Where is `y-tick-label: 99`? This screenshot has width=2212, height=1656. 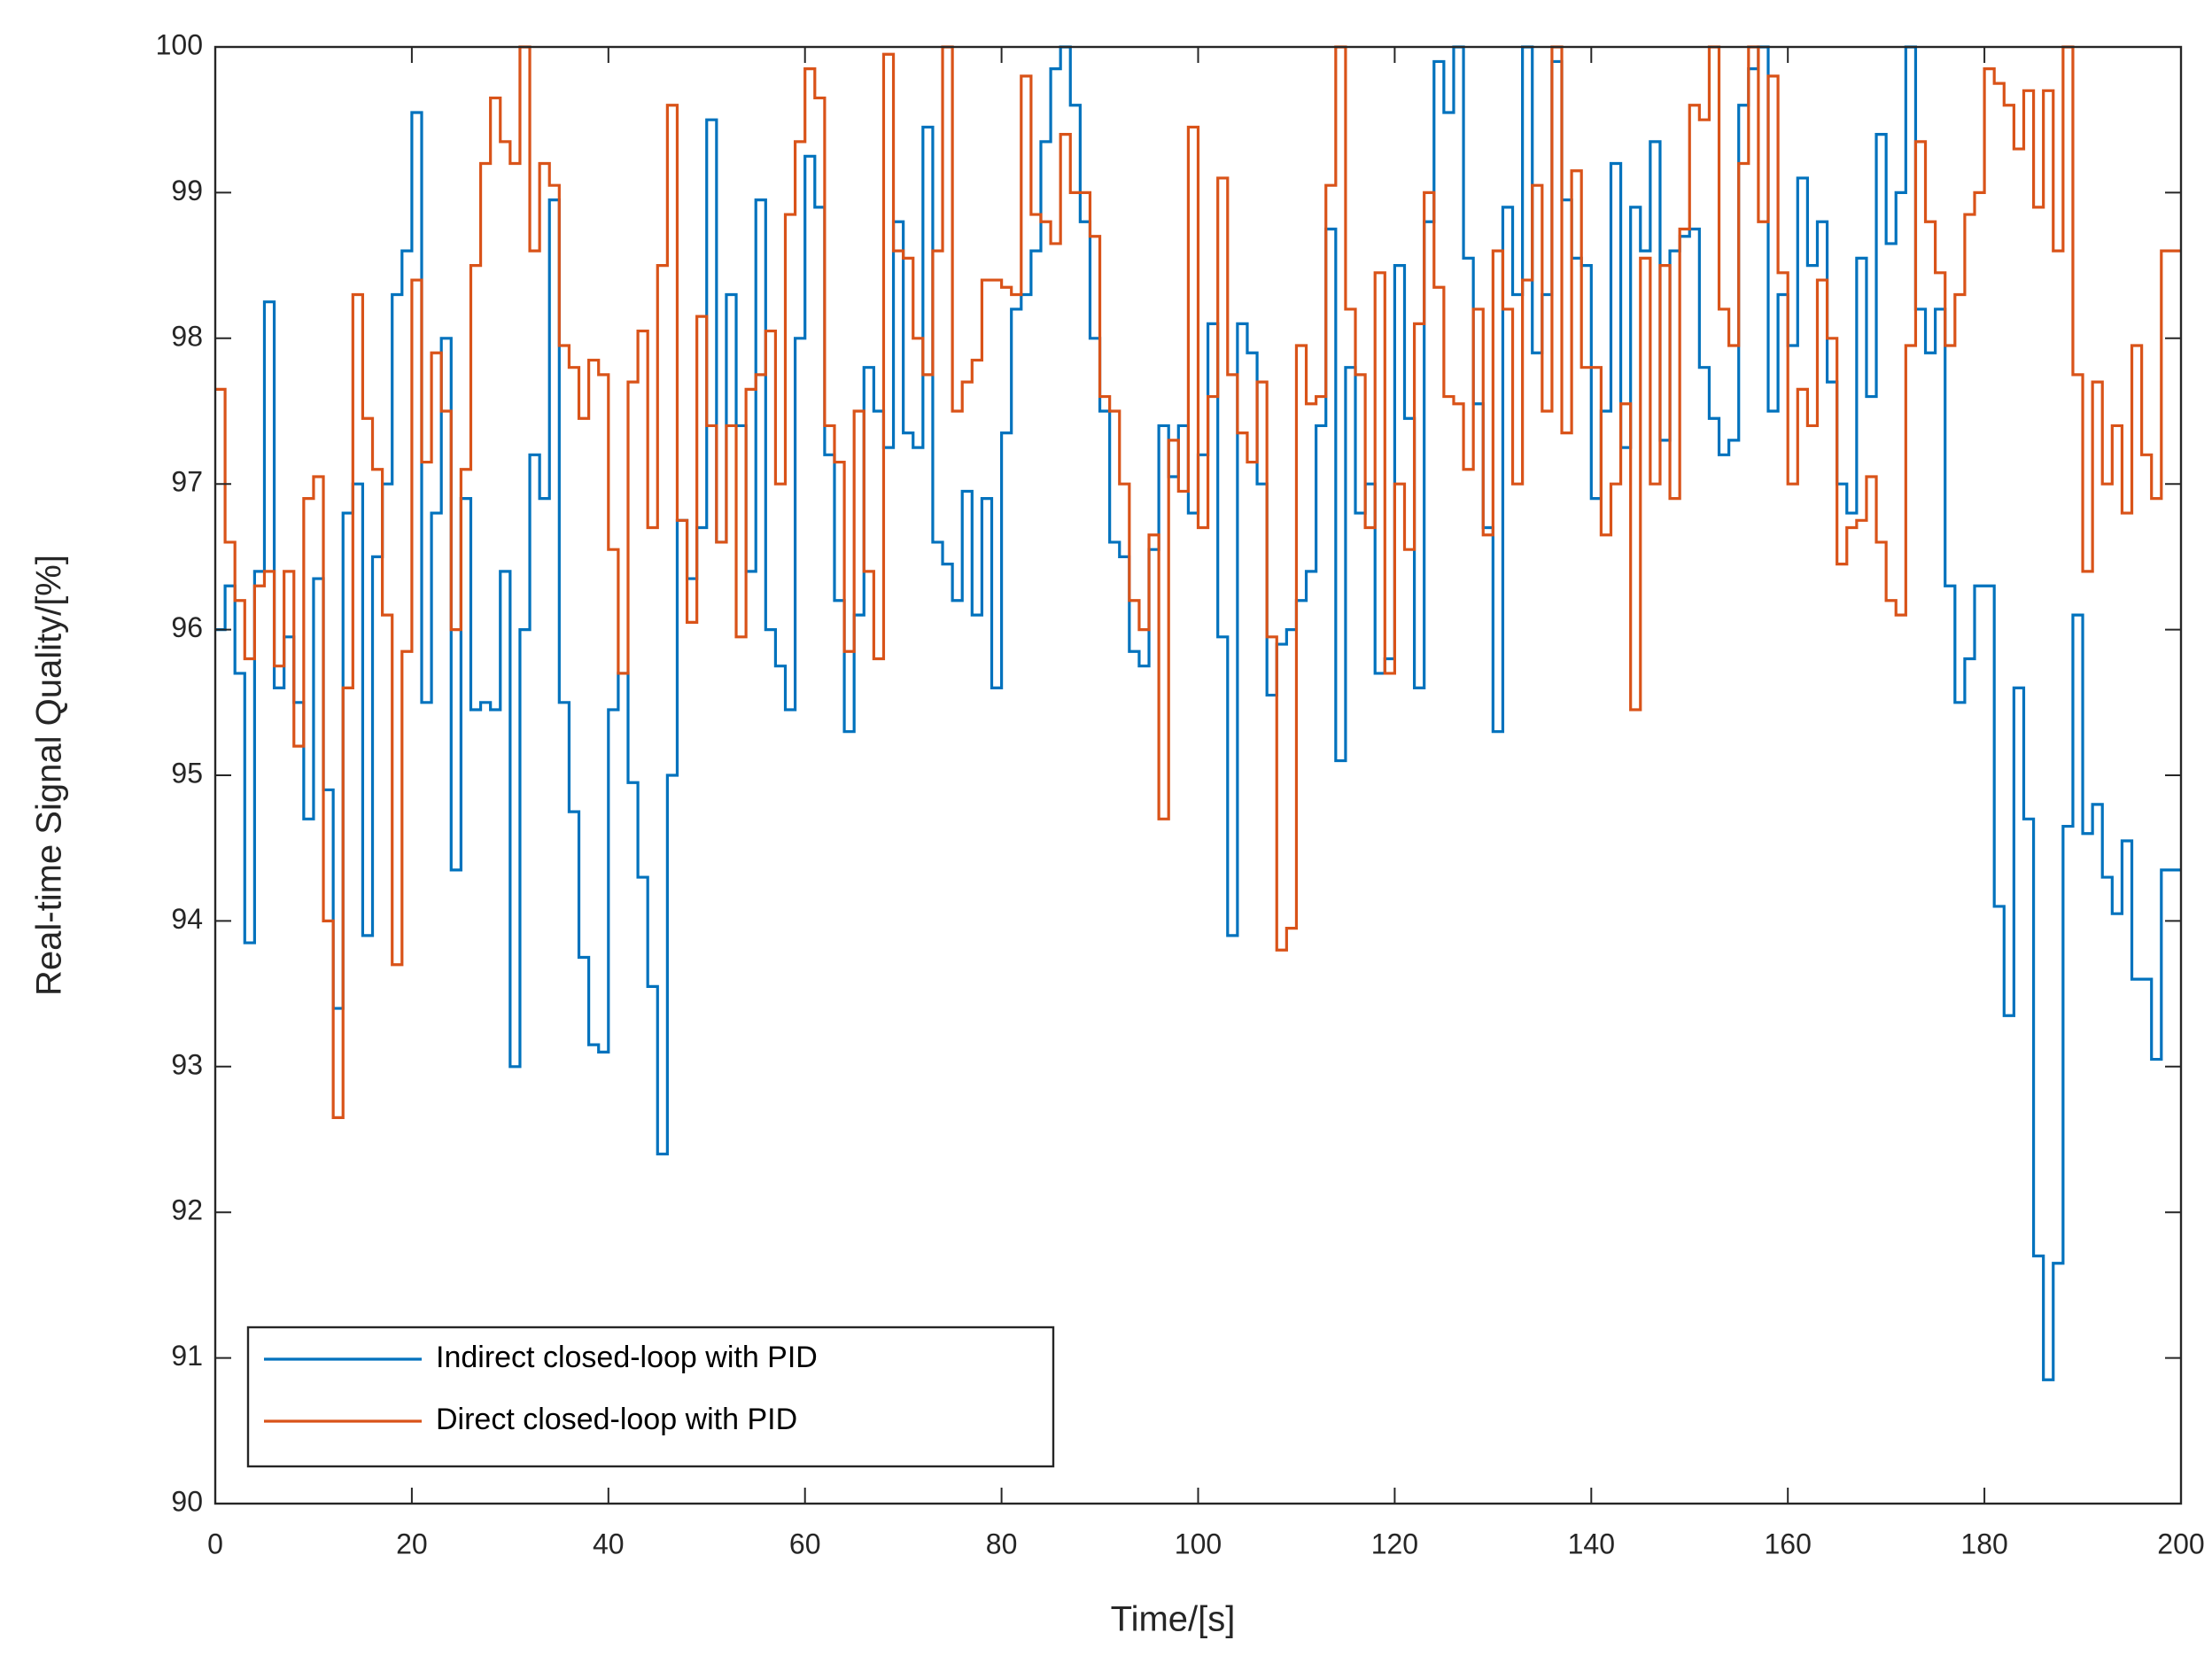
y-tick-label: 99 is located at coordinates (187, 190).